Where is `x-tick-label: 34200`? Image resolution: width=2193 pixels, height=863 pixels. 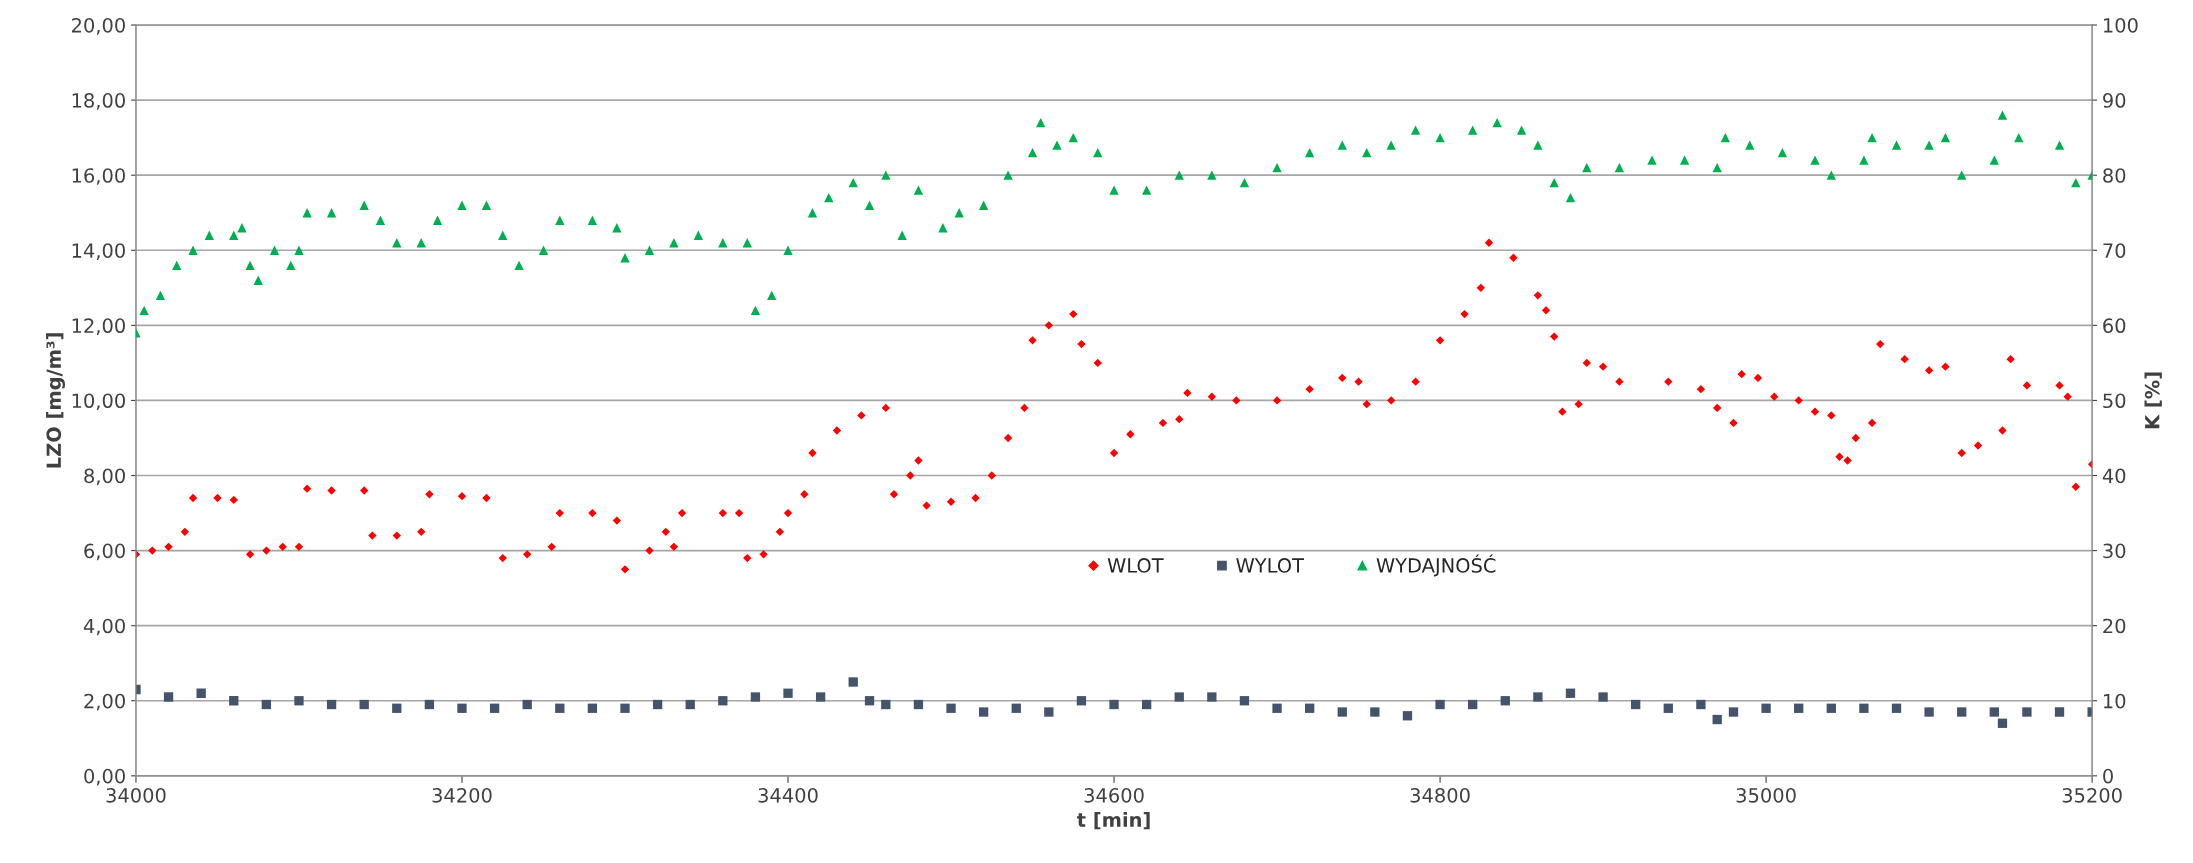 x-tick-label: 34200 is located at coordinates (462, 795).